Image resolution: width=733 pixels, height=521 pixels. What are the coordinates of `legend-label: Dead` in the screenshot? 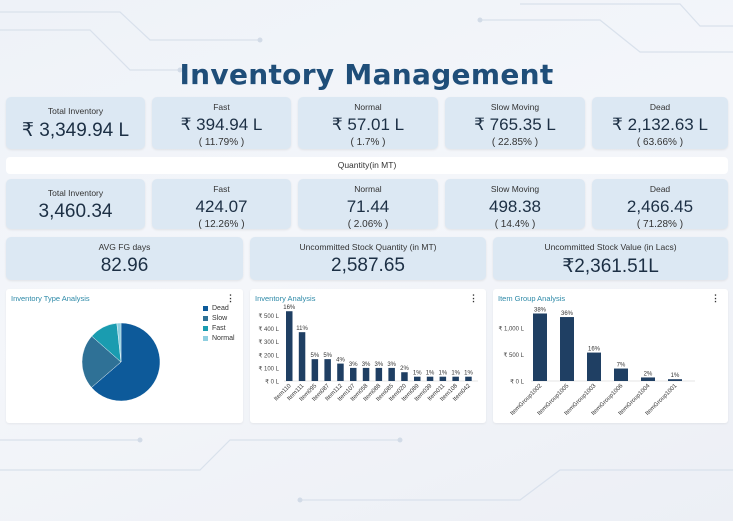 It's located at (220, 308).